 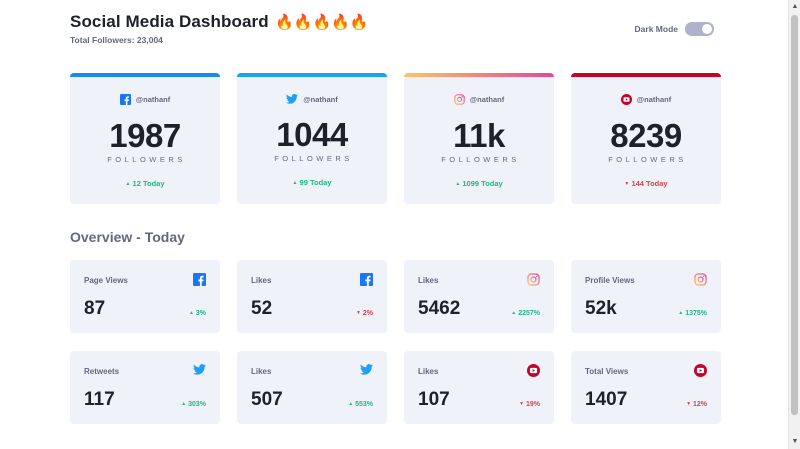 I want to click on follower-count: 8239, so click(x=646, y=135).